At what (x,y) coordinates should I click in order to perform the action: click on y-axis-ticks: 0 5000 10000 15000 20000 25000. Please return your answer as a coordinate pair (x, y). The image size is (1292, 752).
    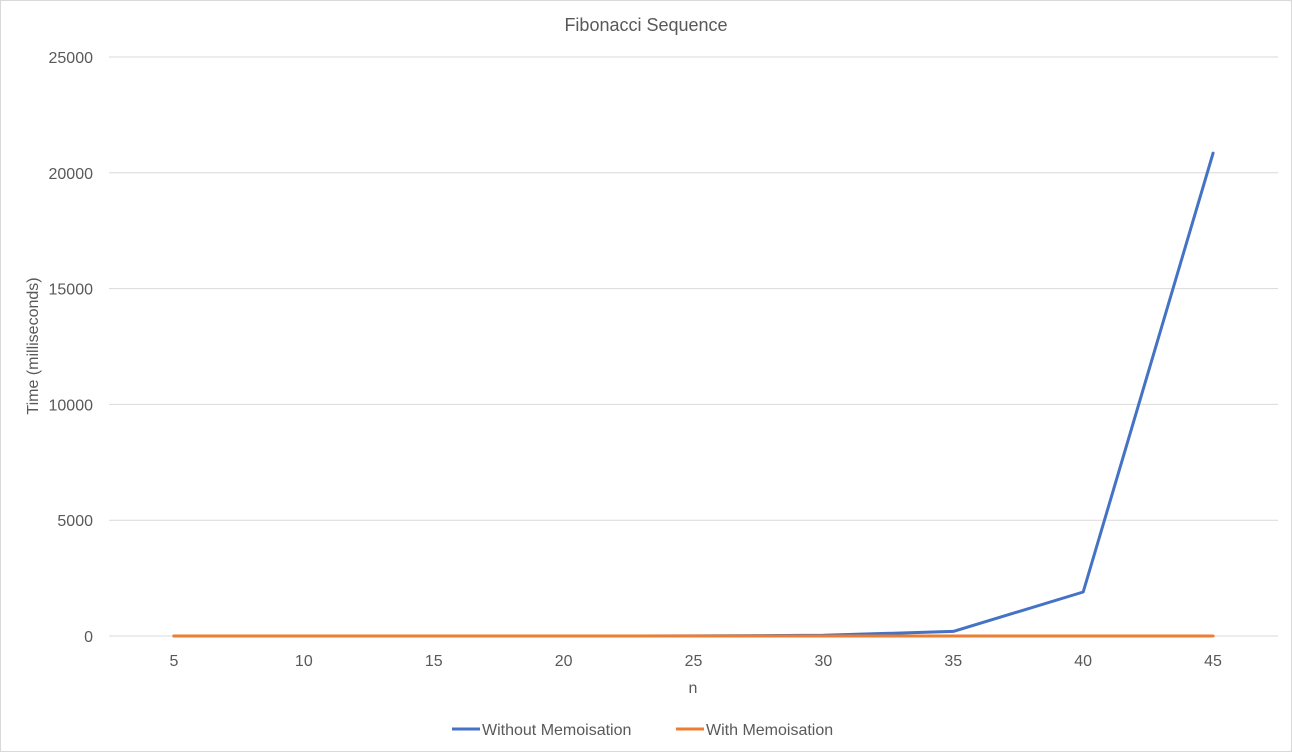
    Looking at the image, I should click on (71, 348).